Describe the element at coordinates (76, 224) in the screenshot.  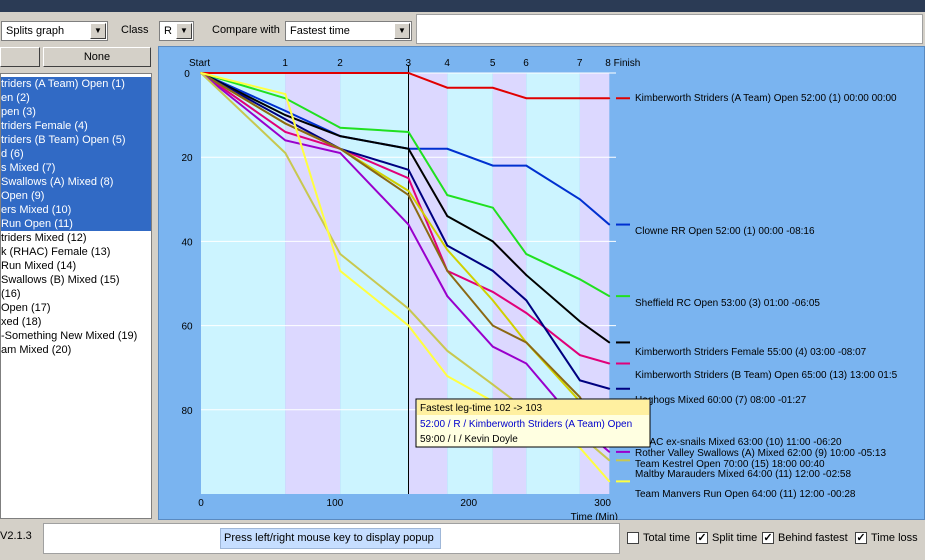
I see `team-list-item: Run Open (11)` at that location.